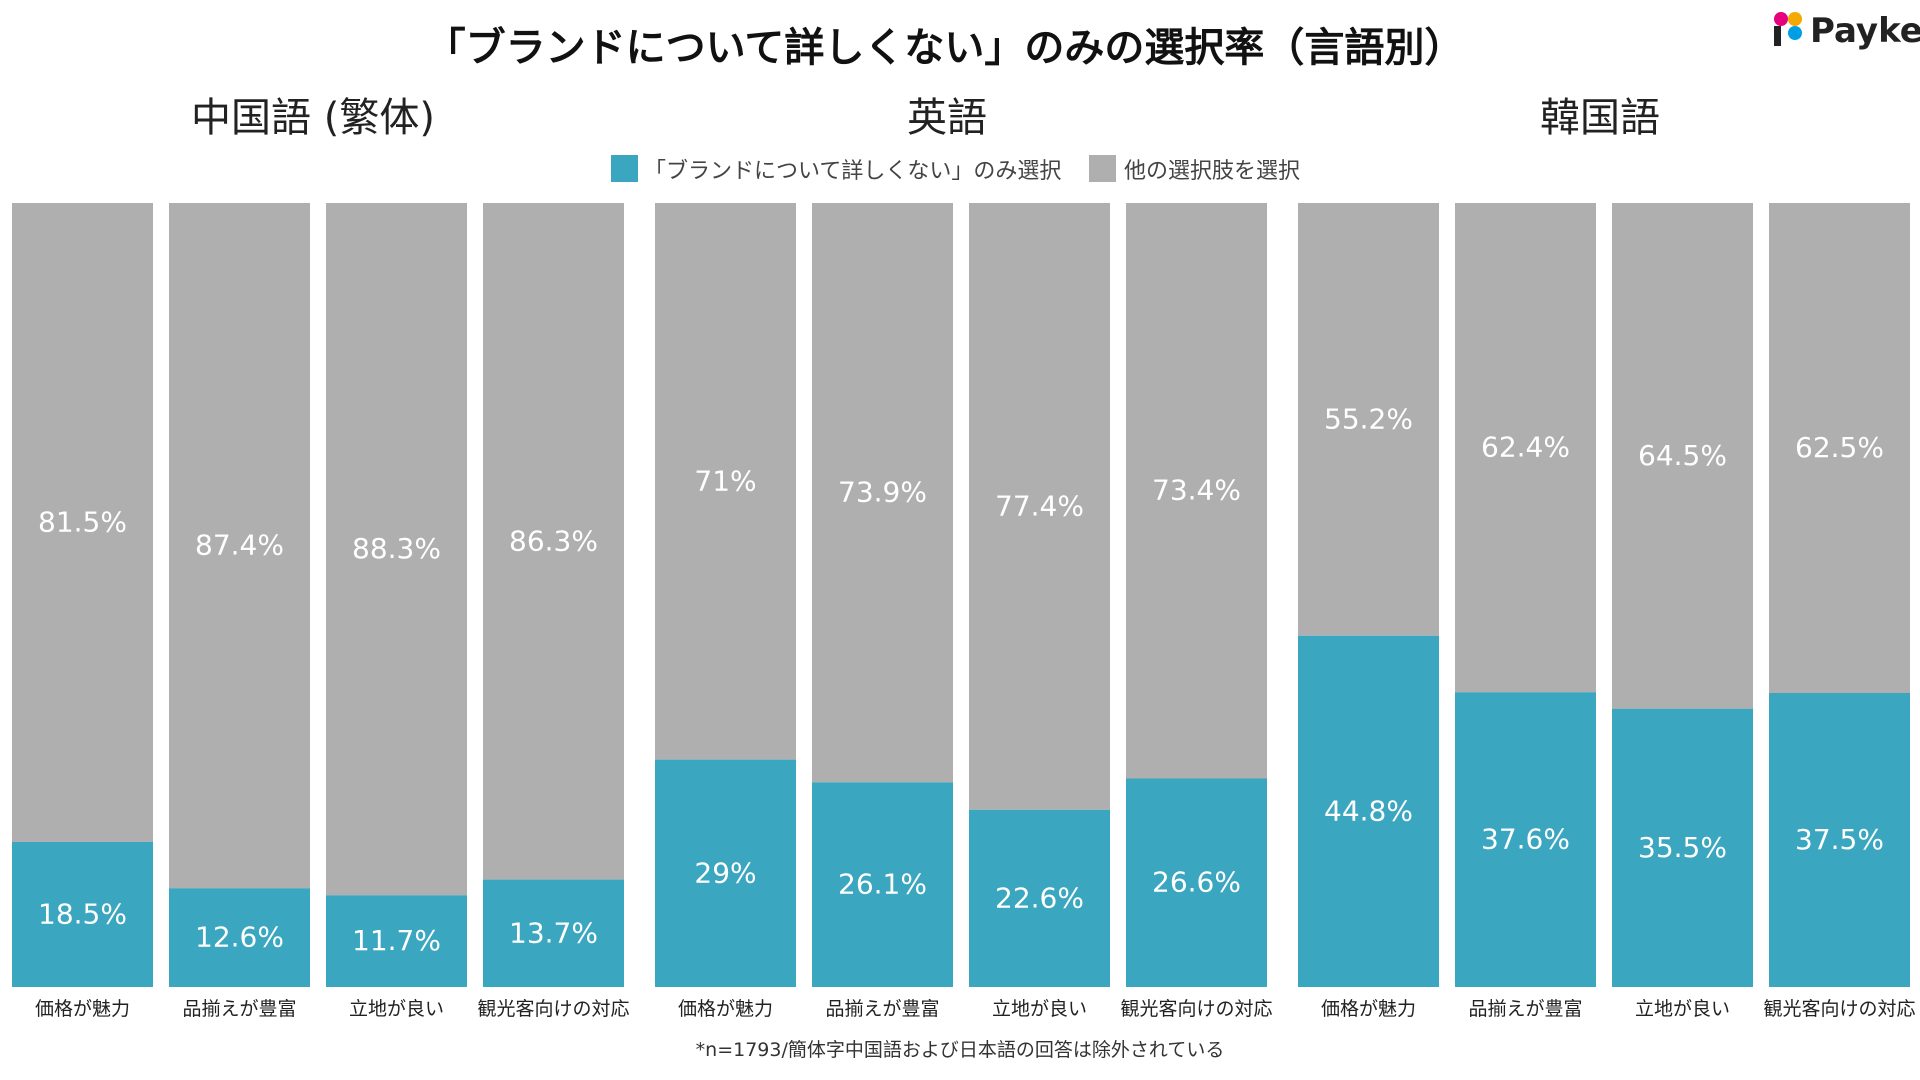 This screenshot has height=1080, width=1920. I want to click on group-titles: 中国語 (繁体) 英語 韓国語, so click(925, 118).